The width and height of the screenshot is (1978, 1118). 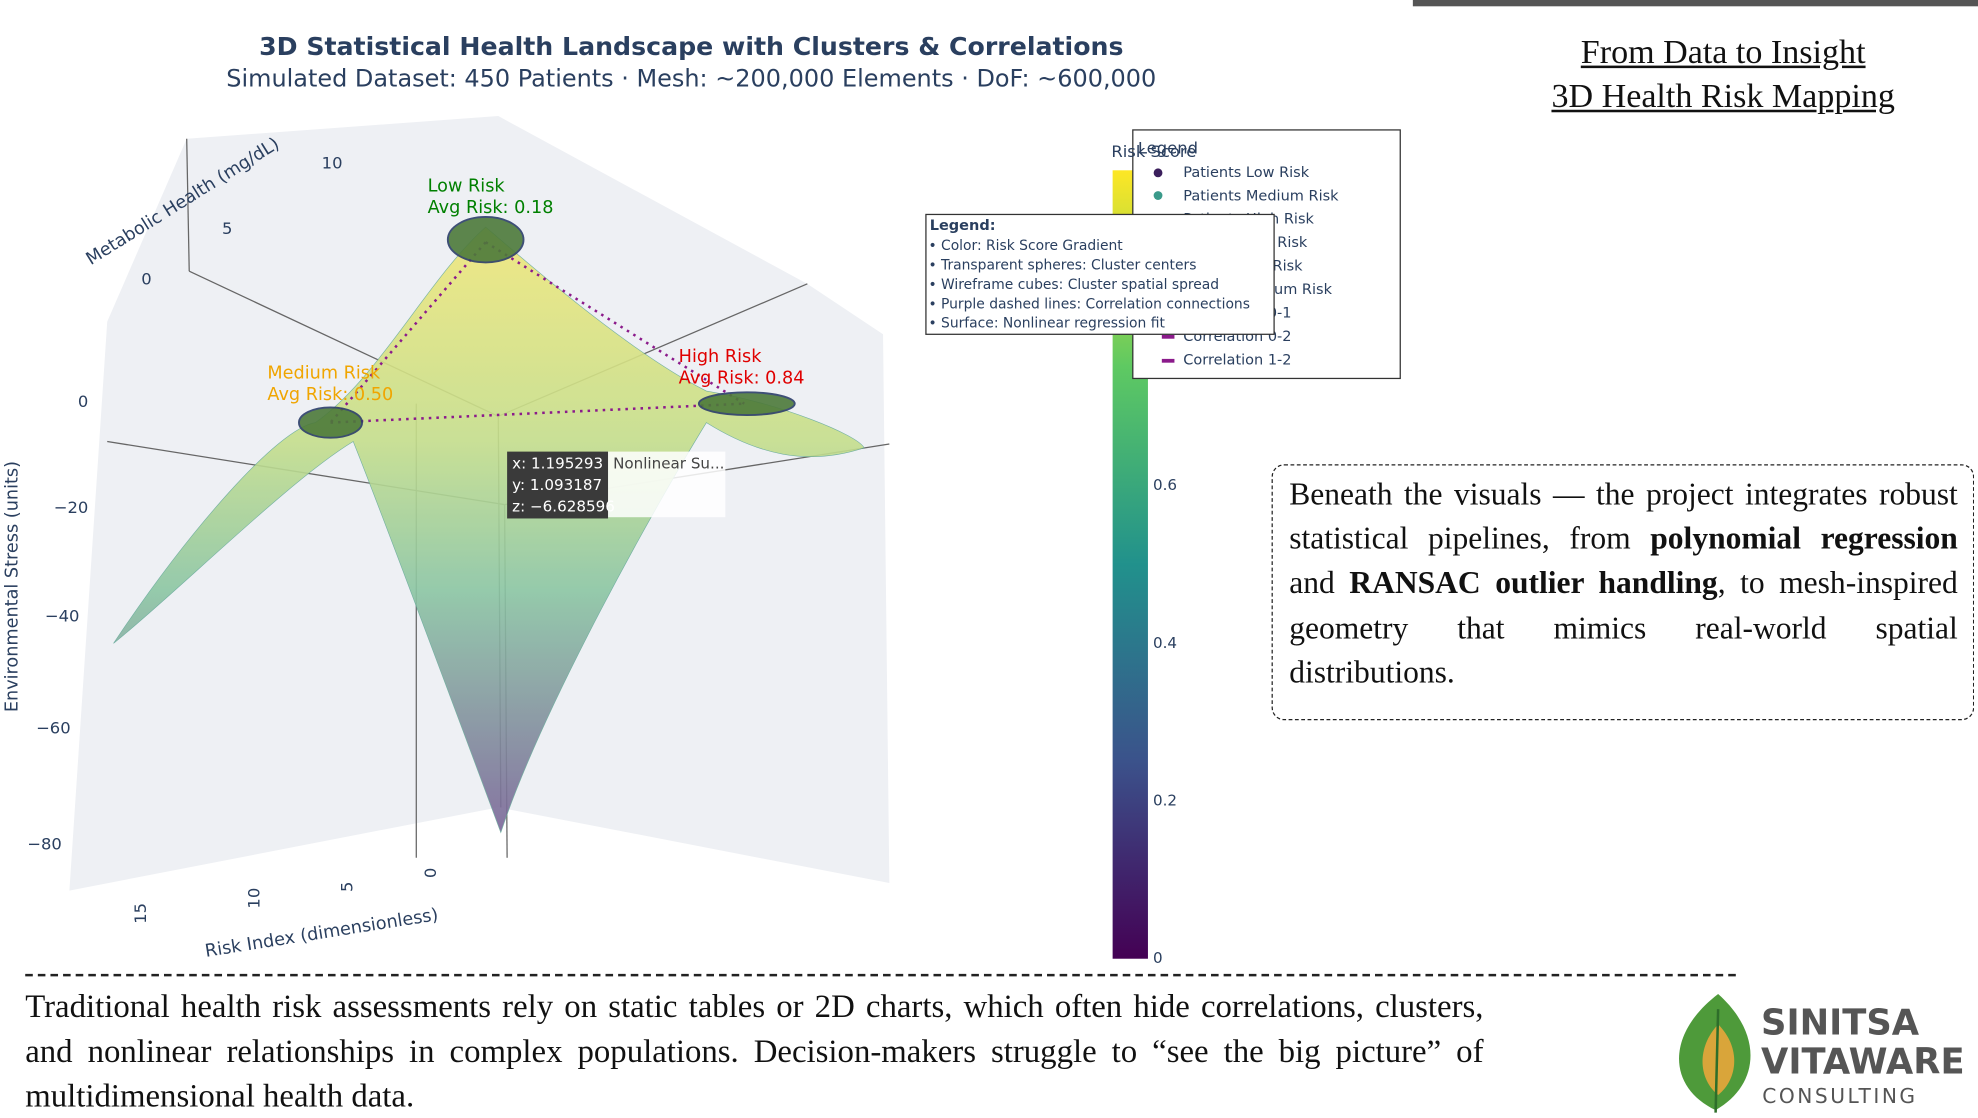 What do you see at coordinates (963, 226) in the screenshot?
I see `note-title: Legend:` at bounding box center [963, 226].